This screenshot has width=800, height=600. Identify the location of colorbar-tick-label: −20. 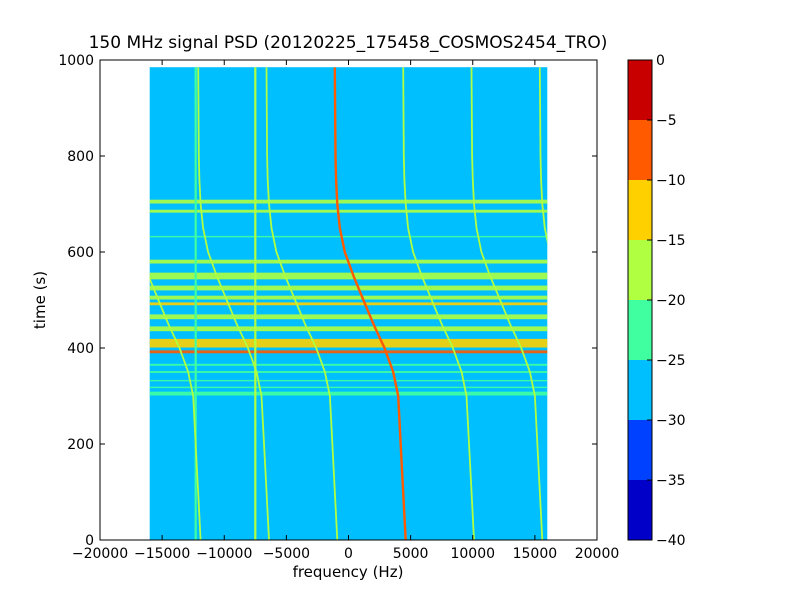
(671, 301).